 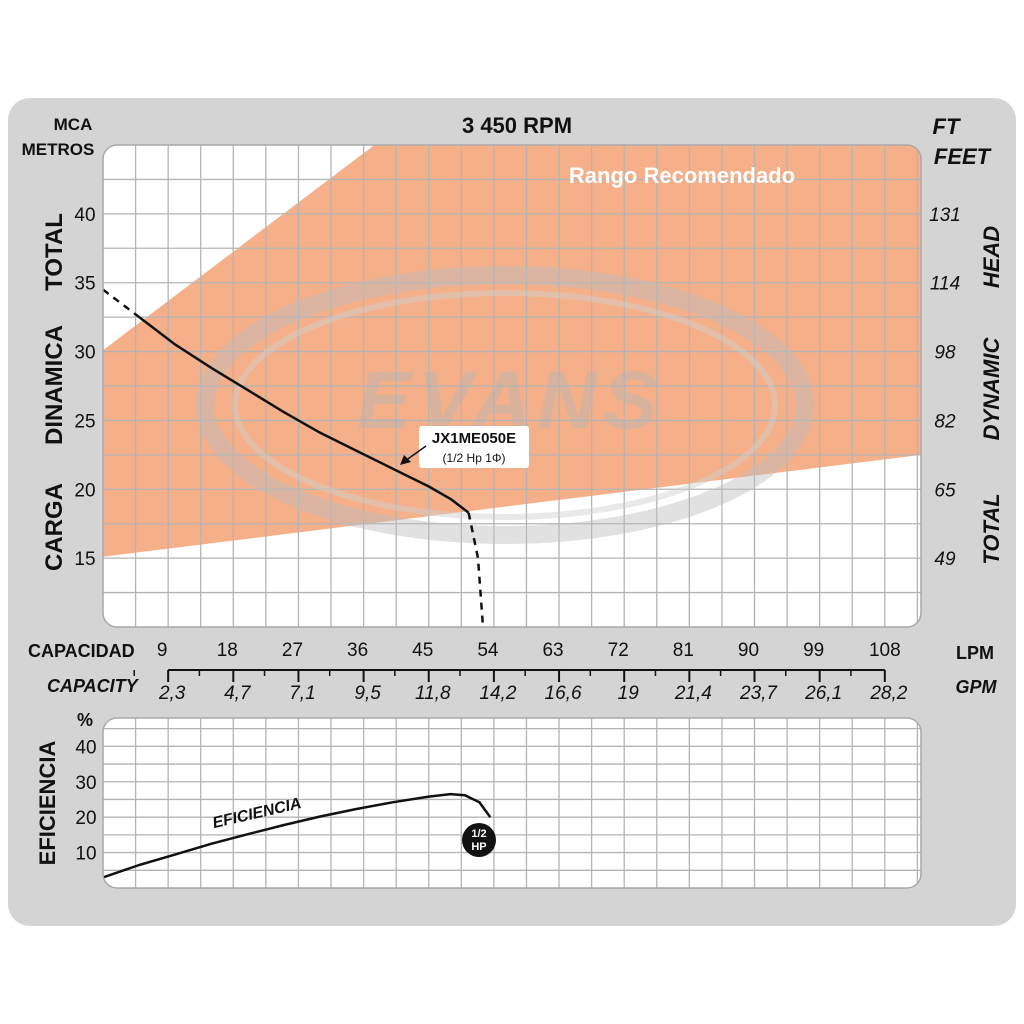 What do you see at coordinates (85, 854) in the screenshot?
I see `efficiency-y-tick-label: 10` at bounding box center [85, 854].